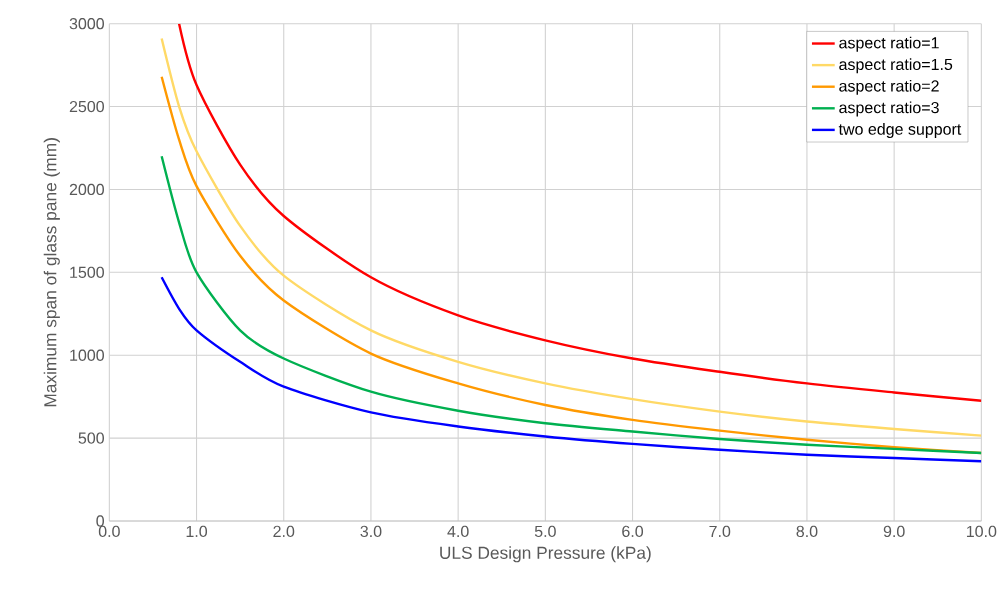  Describe the element at coordinates (100, 521) in the screenshot. I see `y-tick-label: 0` at that location.